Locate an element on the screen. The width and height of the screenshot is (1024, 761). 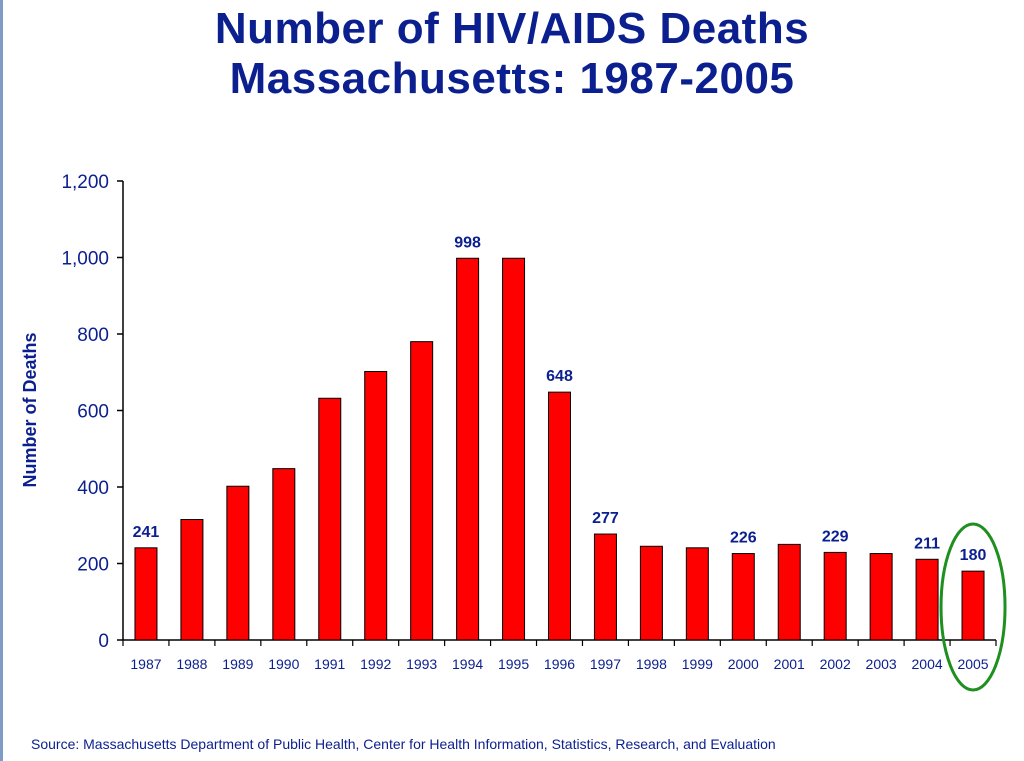
x-tick-label: 2001 is located at coordinates (789, 664).